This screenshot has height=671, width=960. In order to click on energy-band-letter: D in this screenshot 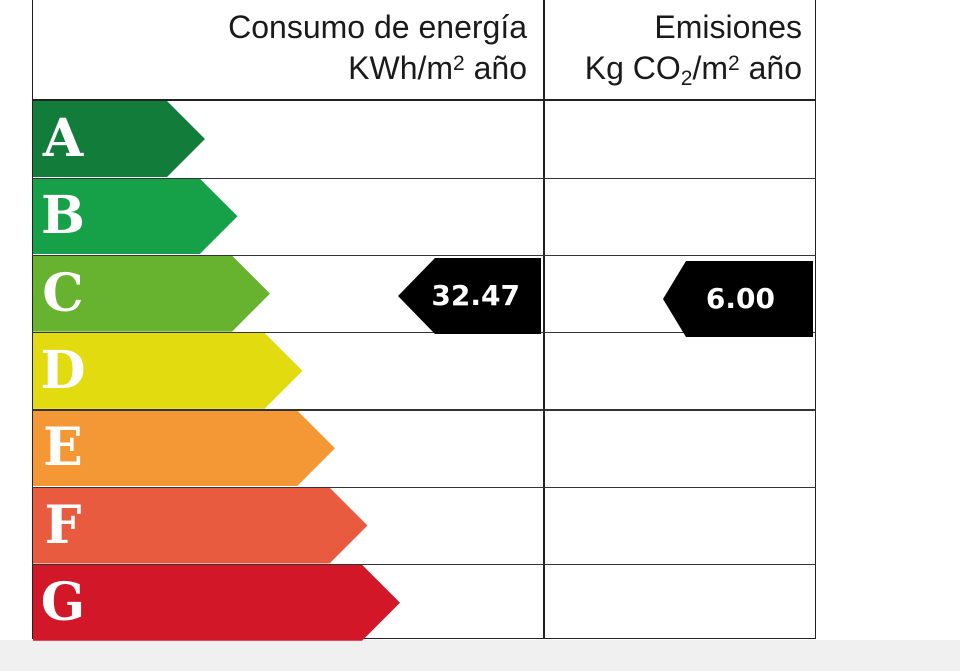, I will do `click(63, 370)`.